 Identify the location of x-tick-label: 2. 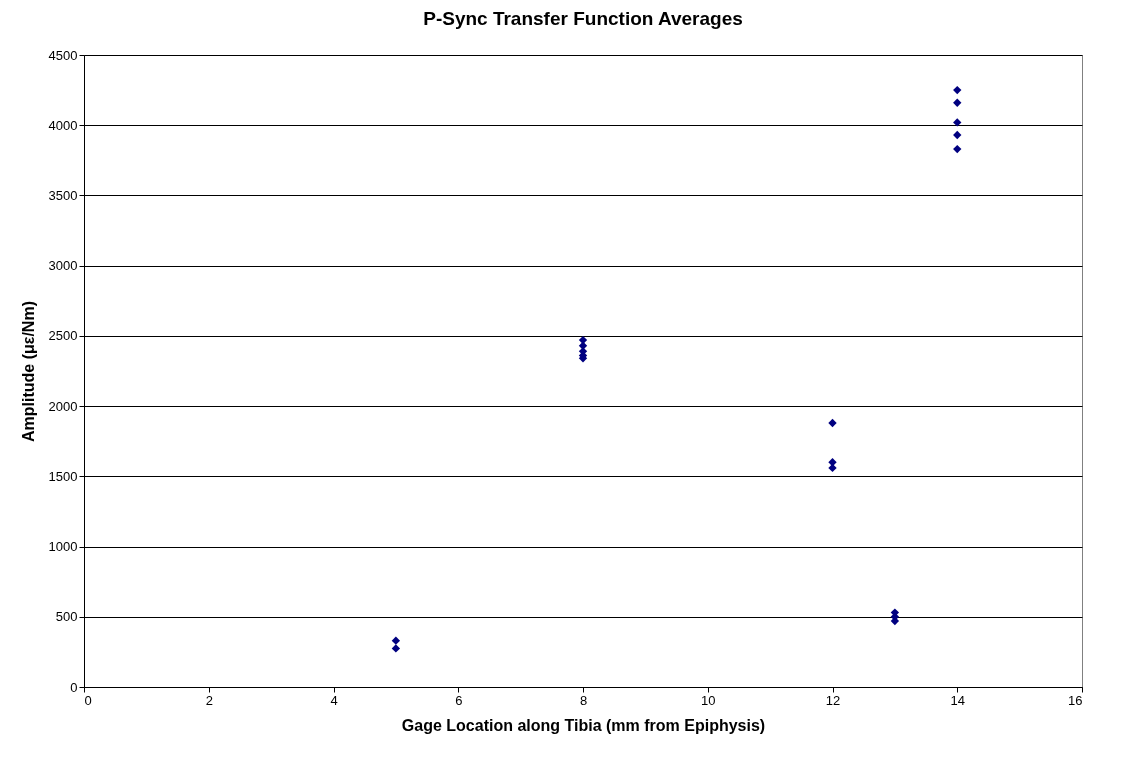
(209, 700).